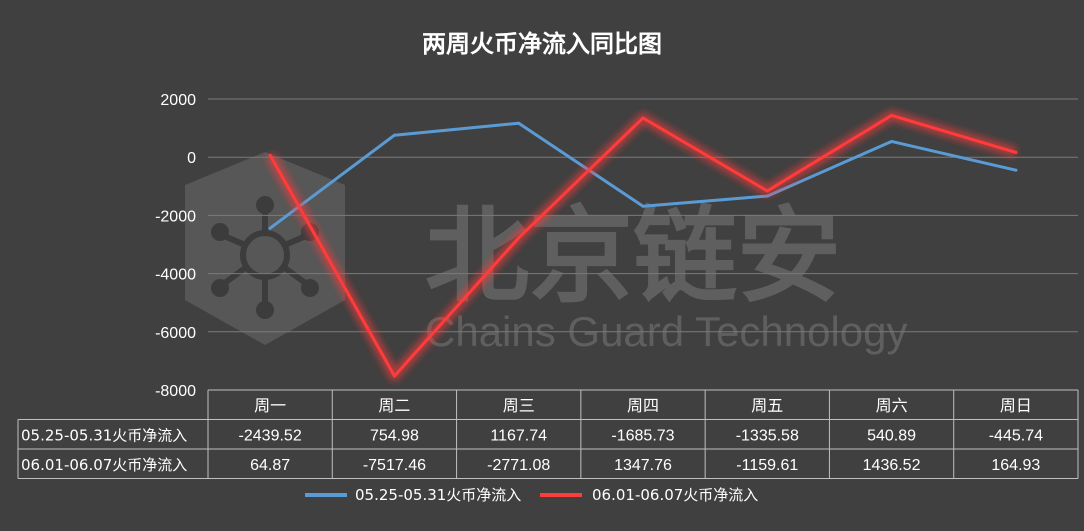  Describe the element at coordinates (767, 435) in the screenshot. I see `data-label: -1335.58` at that location.